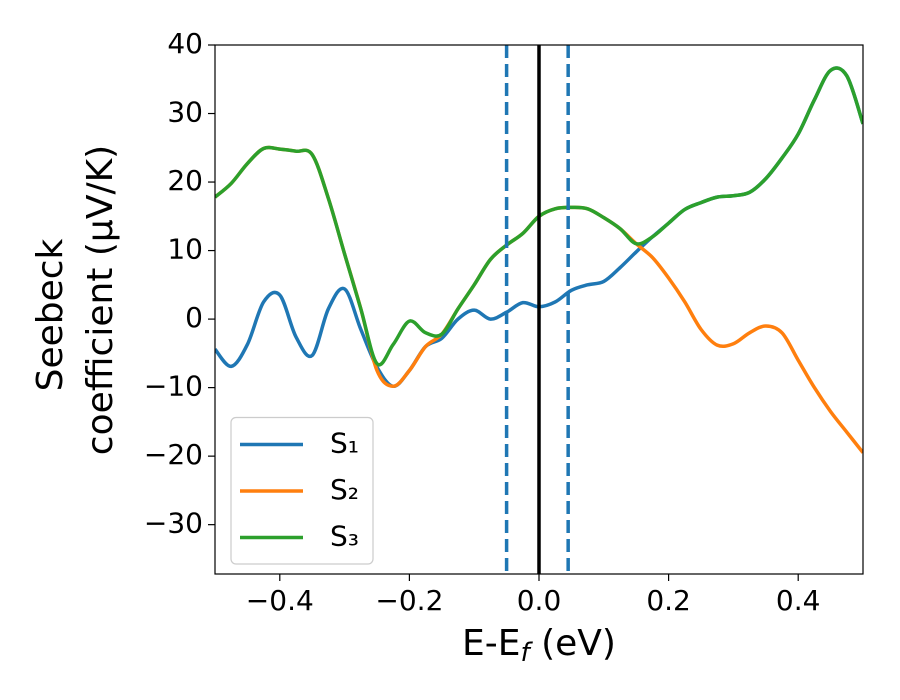  What do you see at coordinates (573, 643) in the screenshot?
I see `x-axis-label-part: (eV)` at bounding box center [573, 643].